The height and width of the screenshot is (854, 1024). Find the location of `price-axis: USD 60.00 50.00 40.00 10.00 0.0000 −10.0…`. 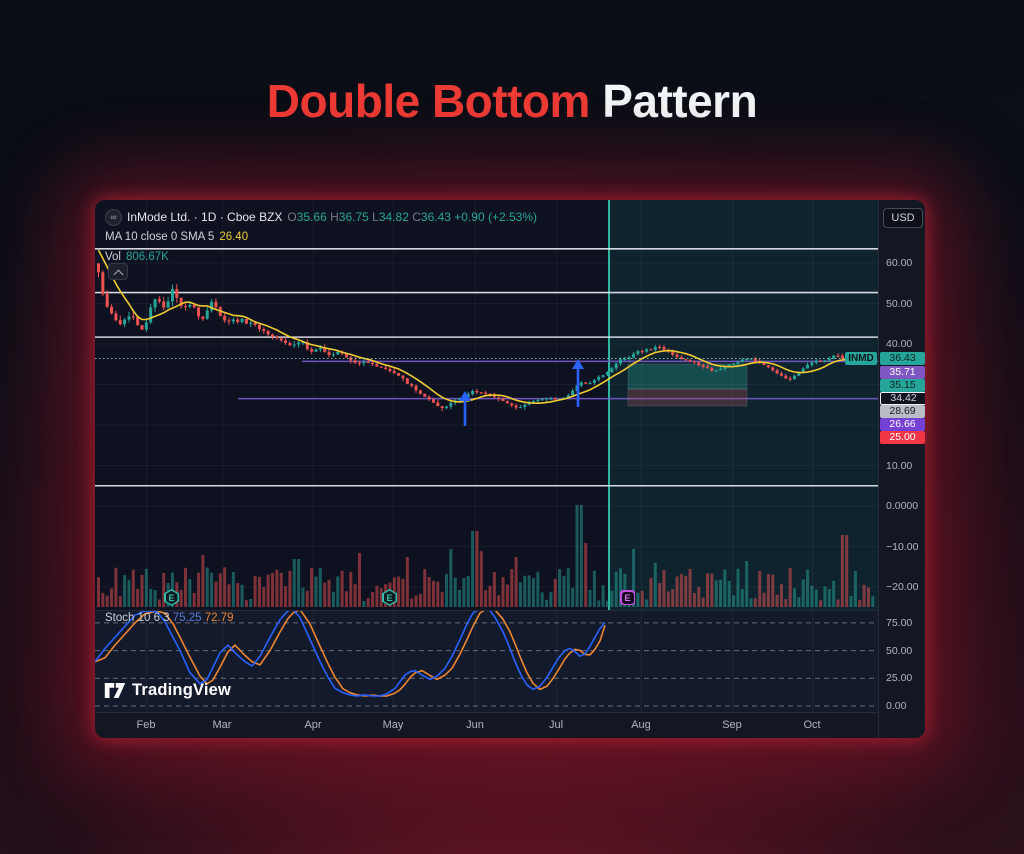

price-axis: USD 60.00 50.00 40.00 10.00 0.0000 −10.0… is located at coordinates (901, 469).